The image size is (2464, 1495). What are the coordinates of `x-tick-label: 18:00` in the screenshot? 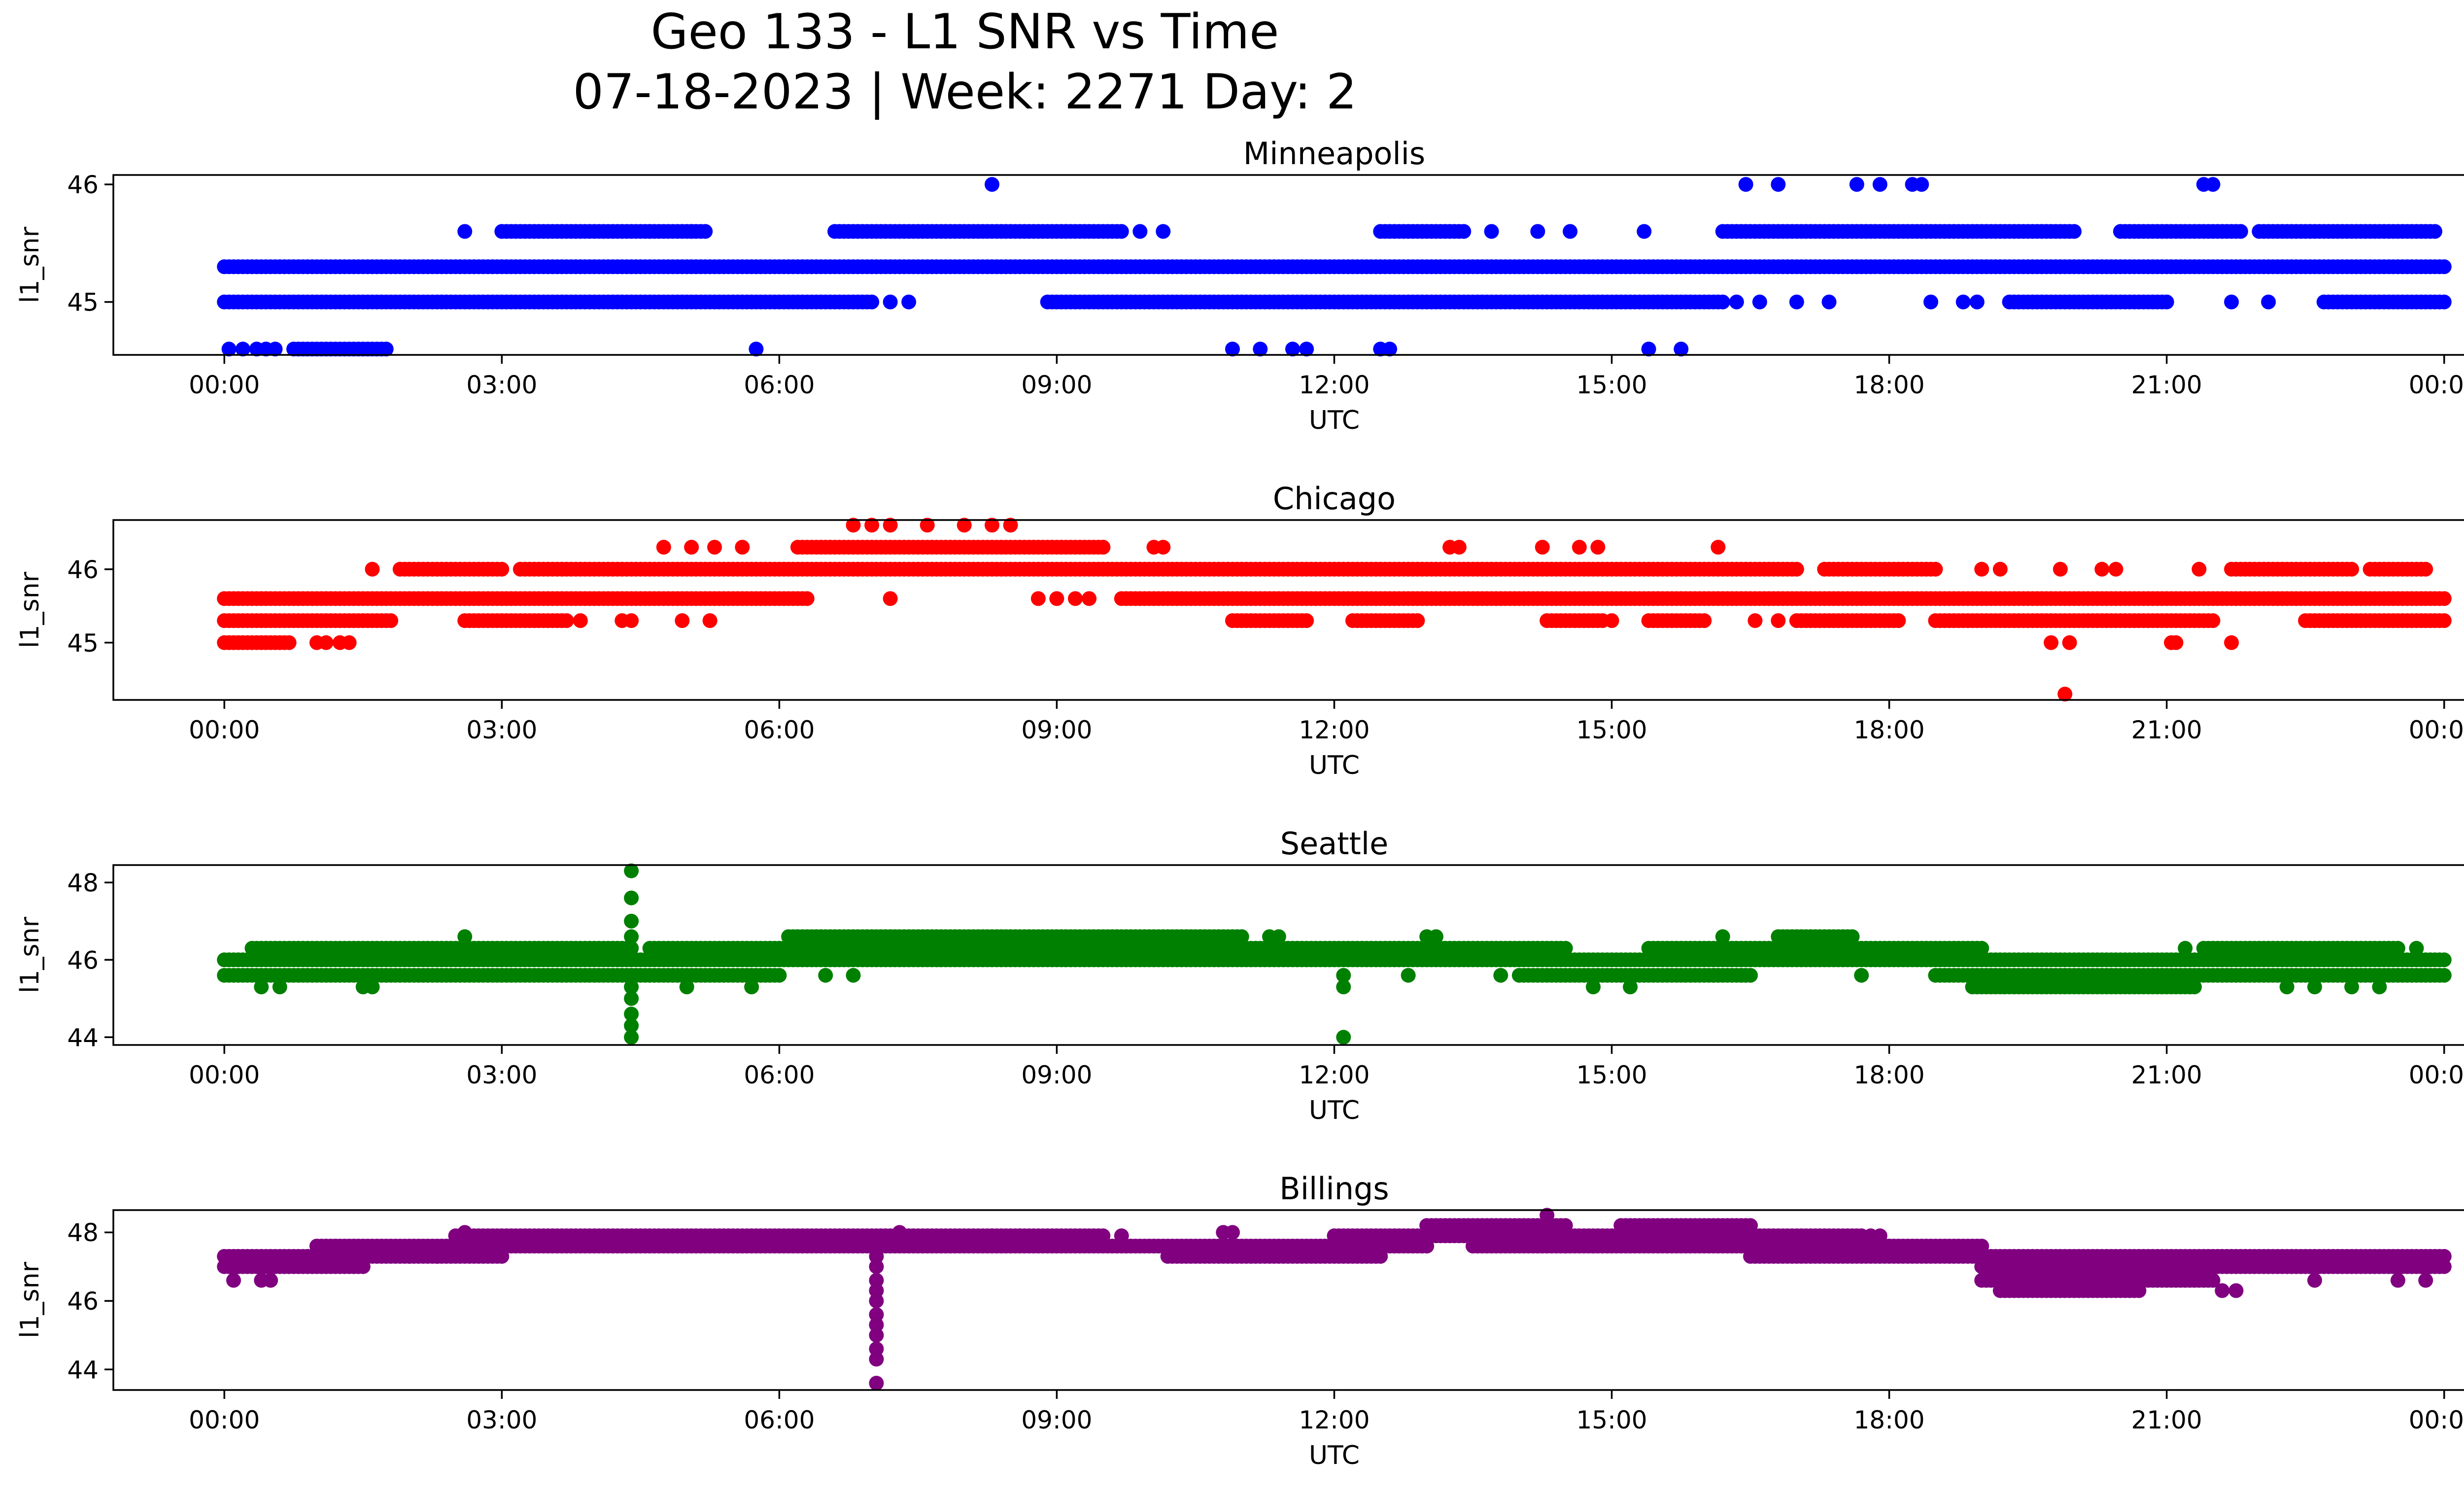 It's located at (1889, 1075).